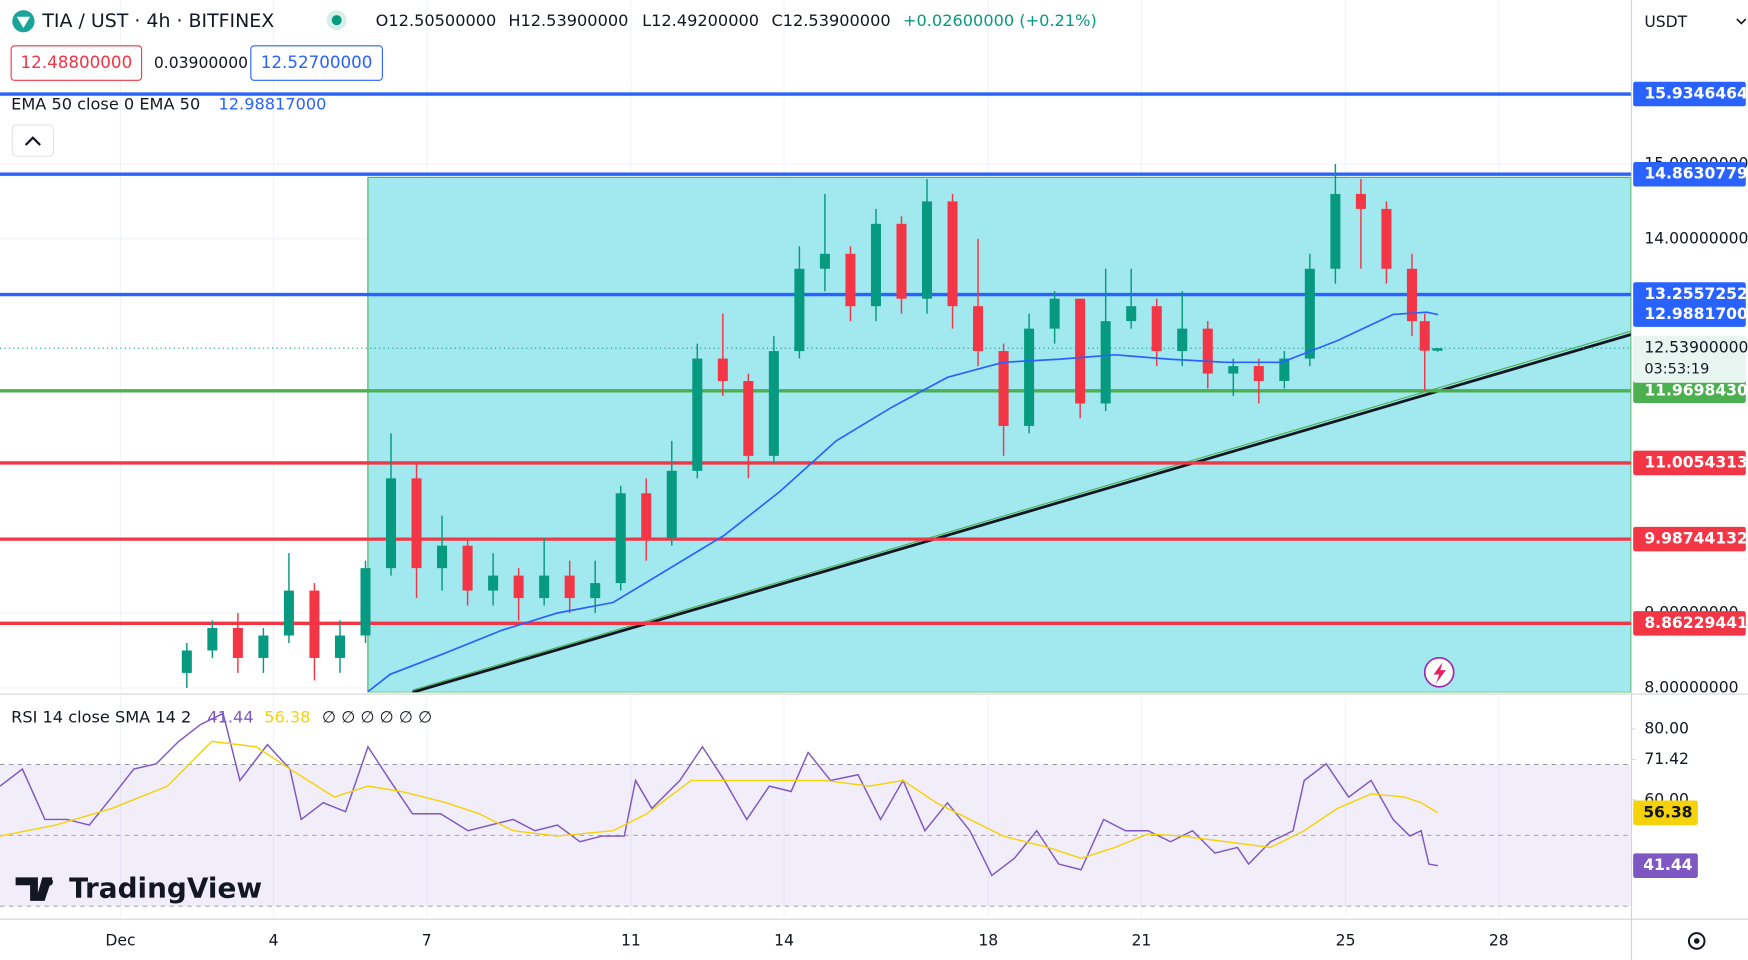  I want to click on rsi-last-label: 56.38, so click(1667, 812).